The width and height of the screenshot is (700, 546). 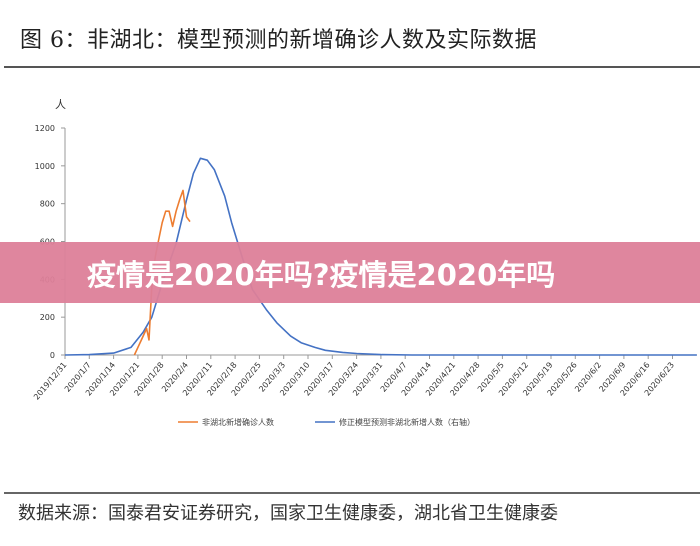 What do you see at coordinates (278, 40) in the screenshot?
I see `chart-title: 图 6：非湖北：模型预测的新增确诊人数及实际数据` at bounding box center [278, 40].